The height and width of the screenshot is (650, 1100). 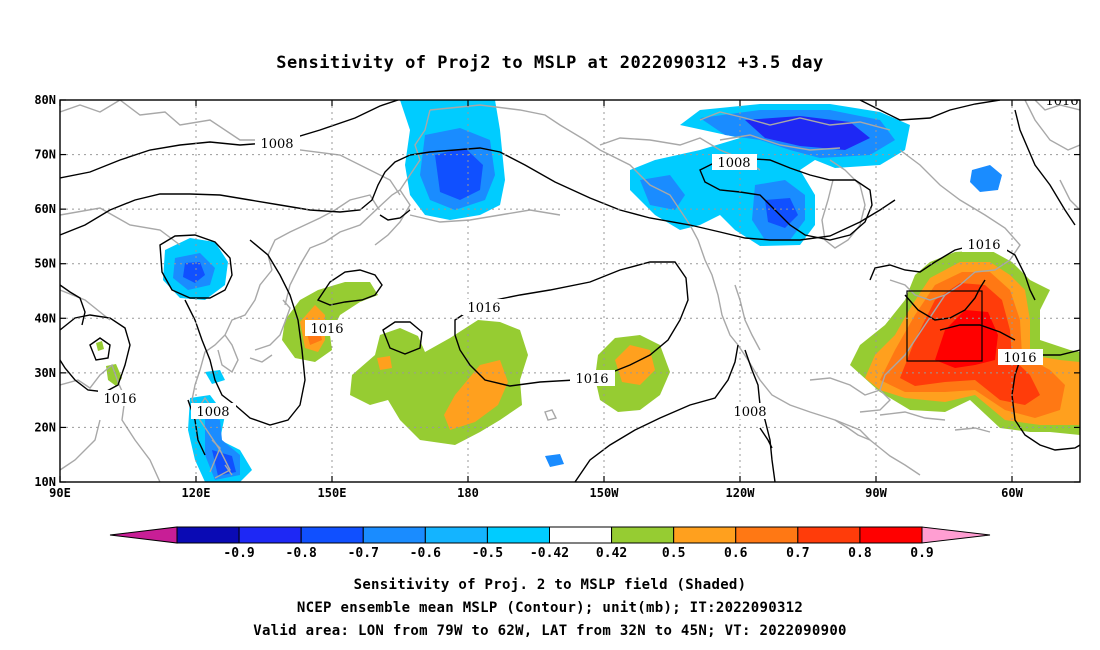 I want to click on colorbar-label: 0.7, so click(x=797, y=553).